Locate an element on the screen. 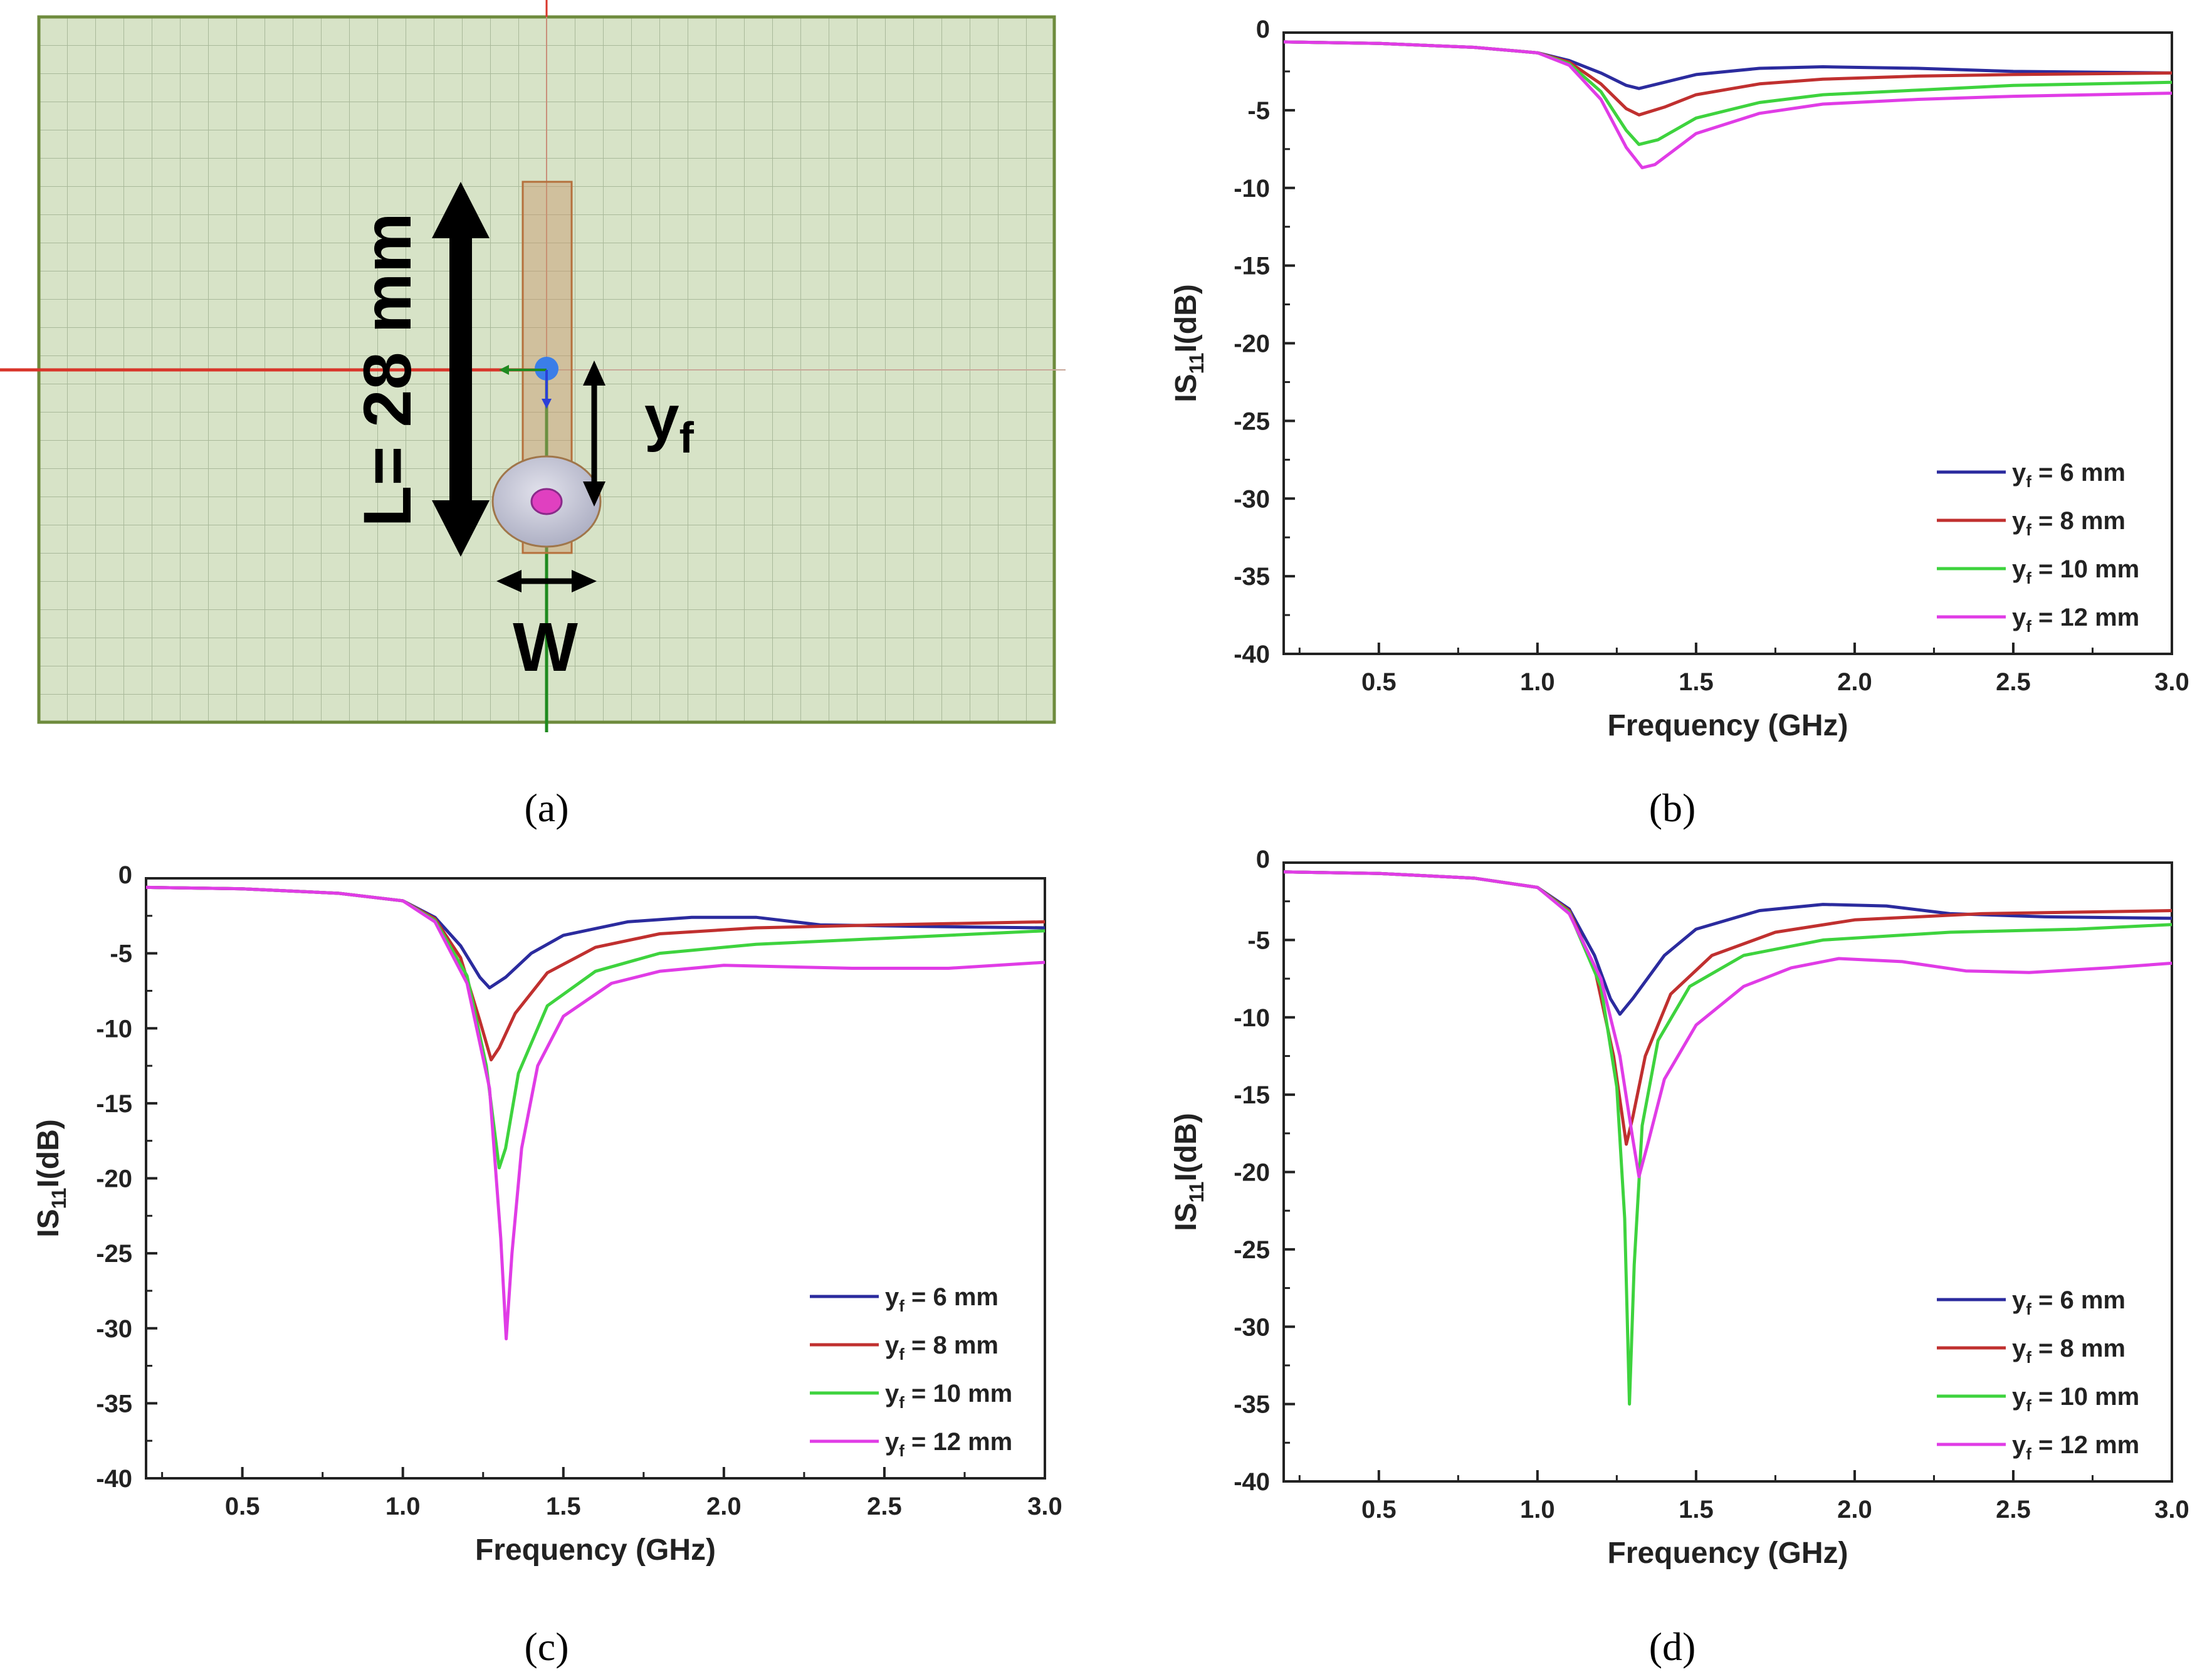 The width and height of the screenshot is (2212, 1672). feed-pin is located at coordinates (546, 502).